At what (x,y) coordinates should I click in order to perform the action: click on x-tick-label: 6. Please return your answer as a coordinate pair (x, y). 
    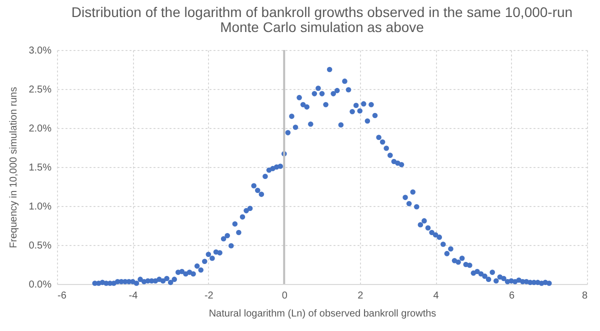
    Looking at the image, I should click on (512, 296).